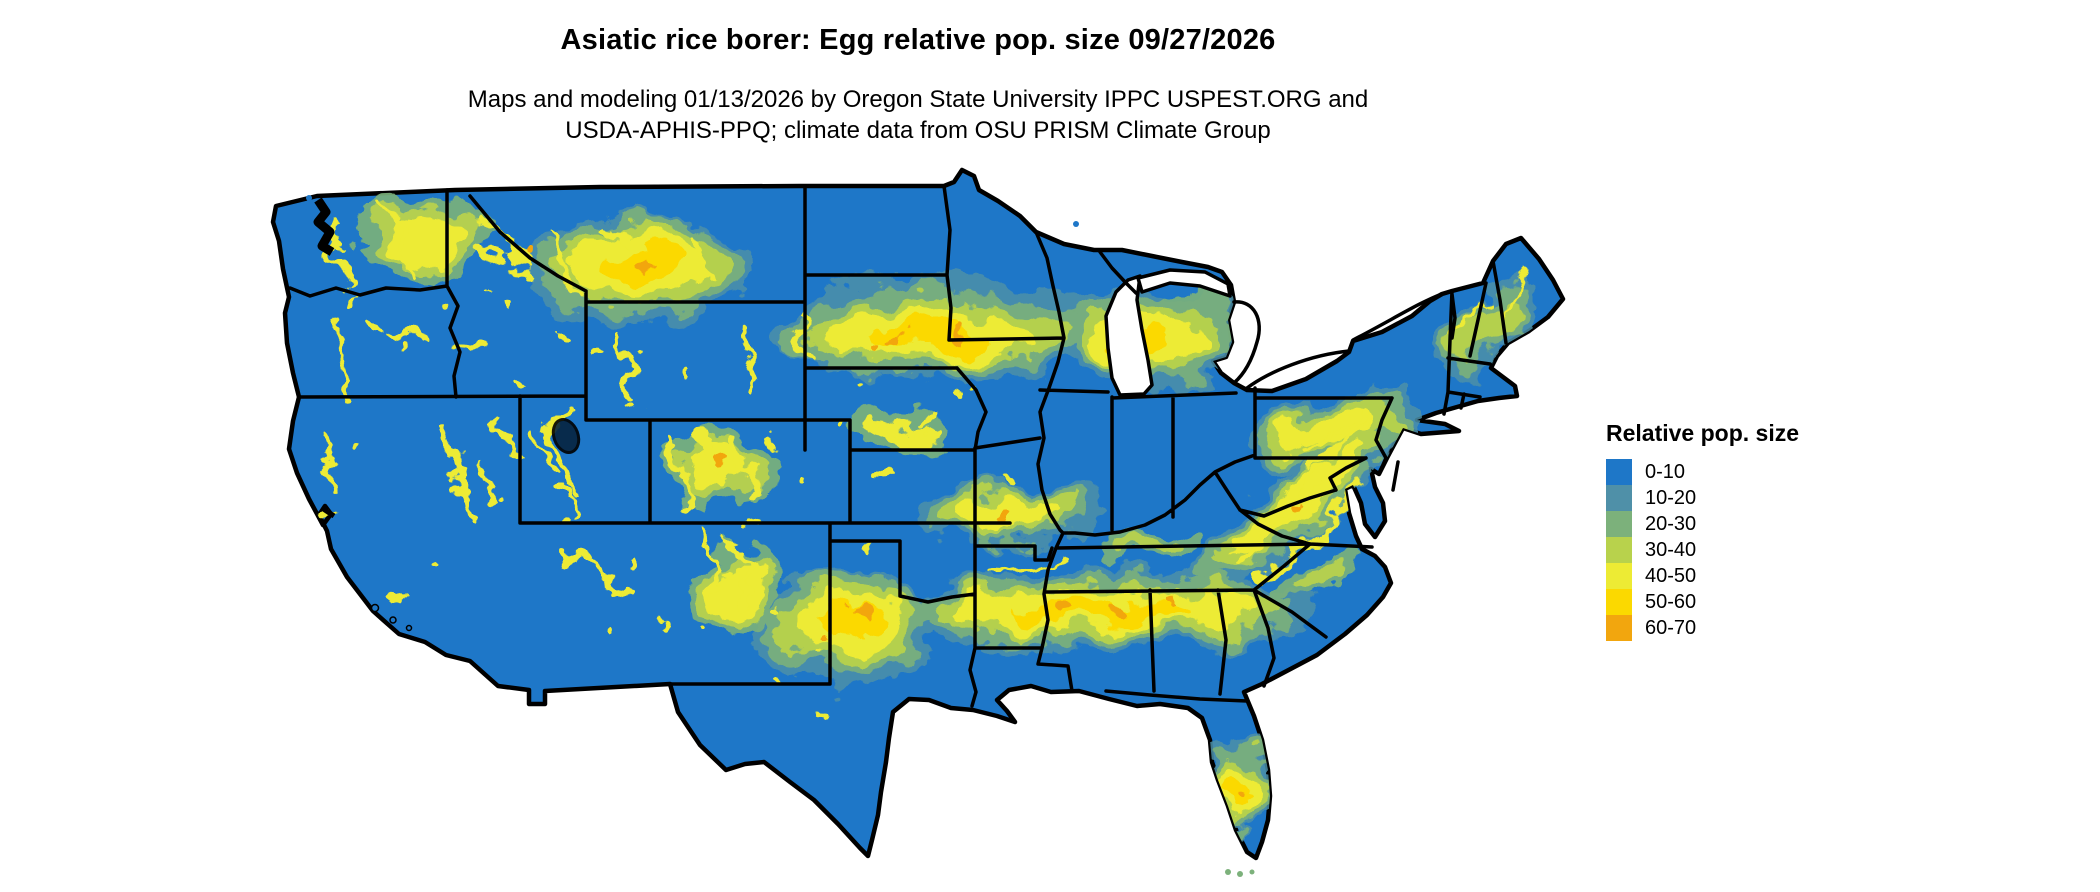 The width and height of the screenshot is (2100, 892). What do you see at coordinates (1671, 523) in the screenshot?
I see `legend-item-label: 20-30` at bounding box center [1671, 523].